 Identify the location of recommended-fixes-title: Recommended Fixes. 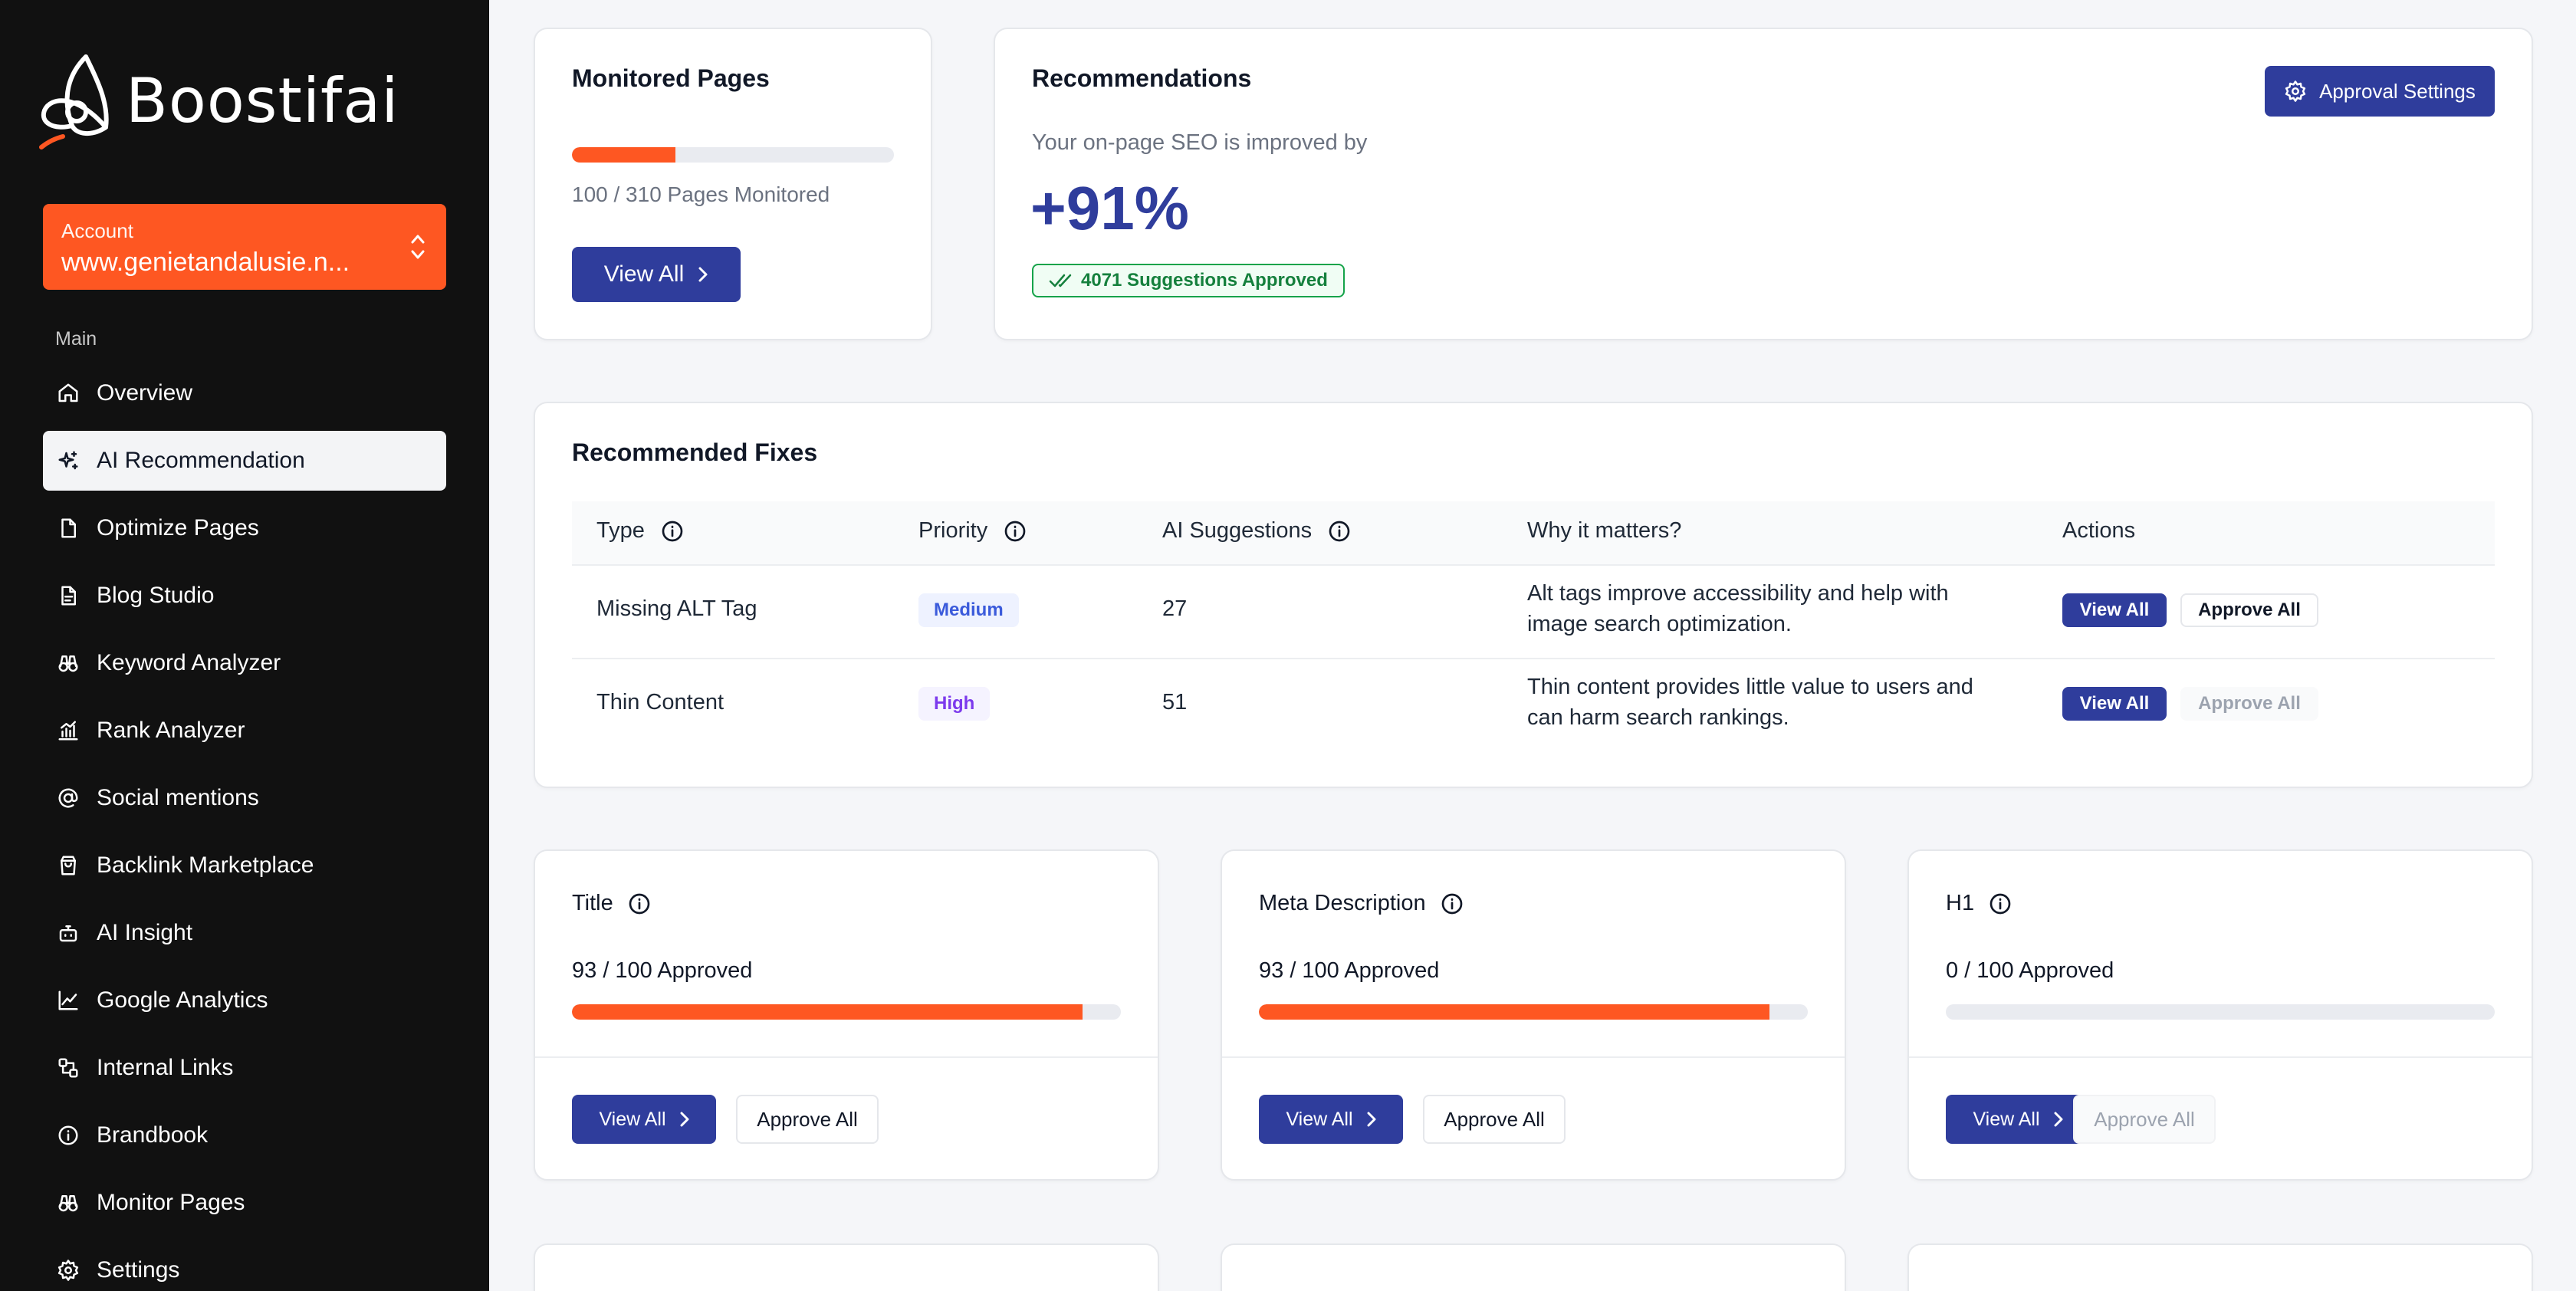
(695, 452).